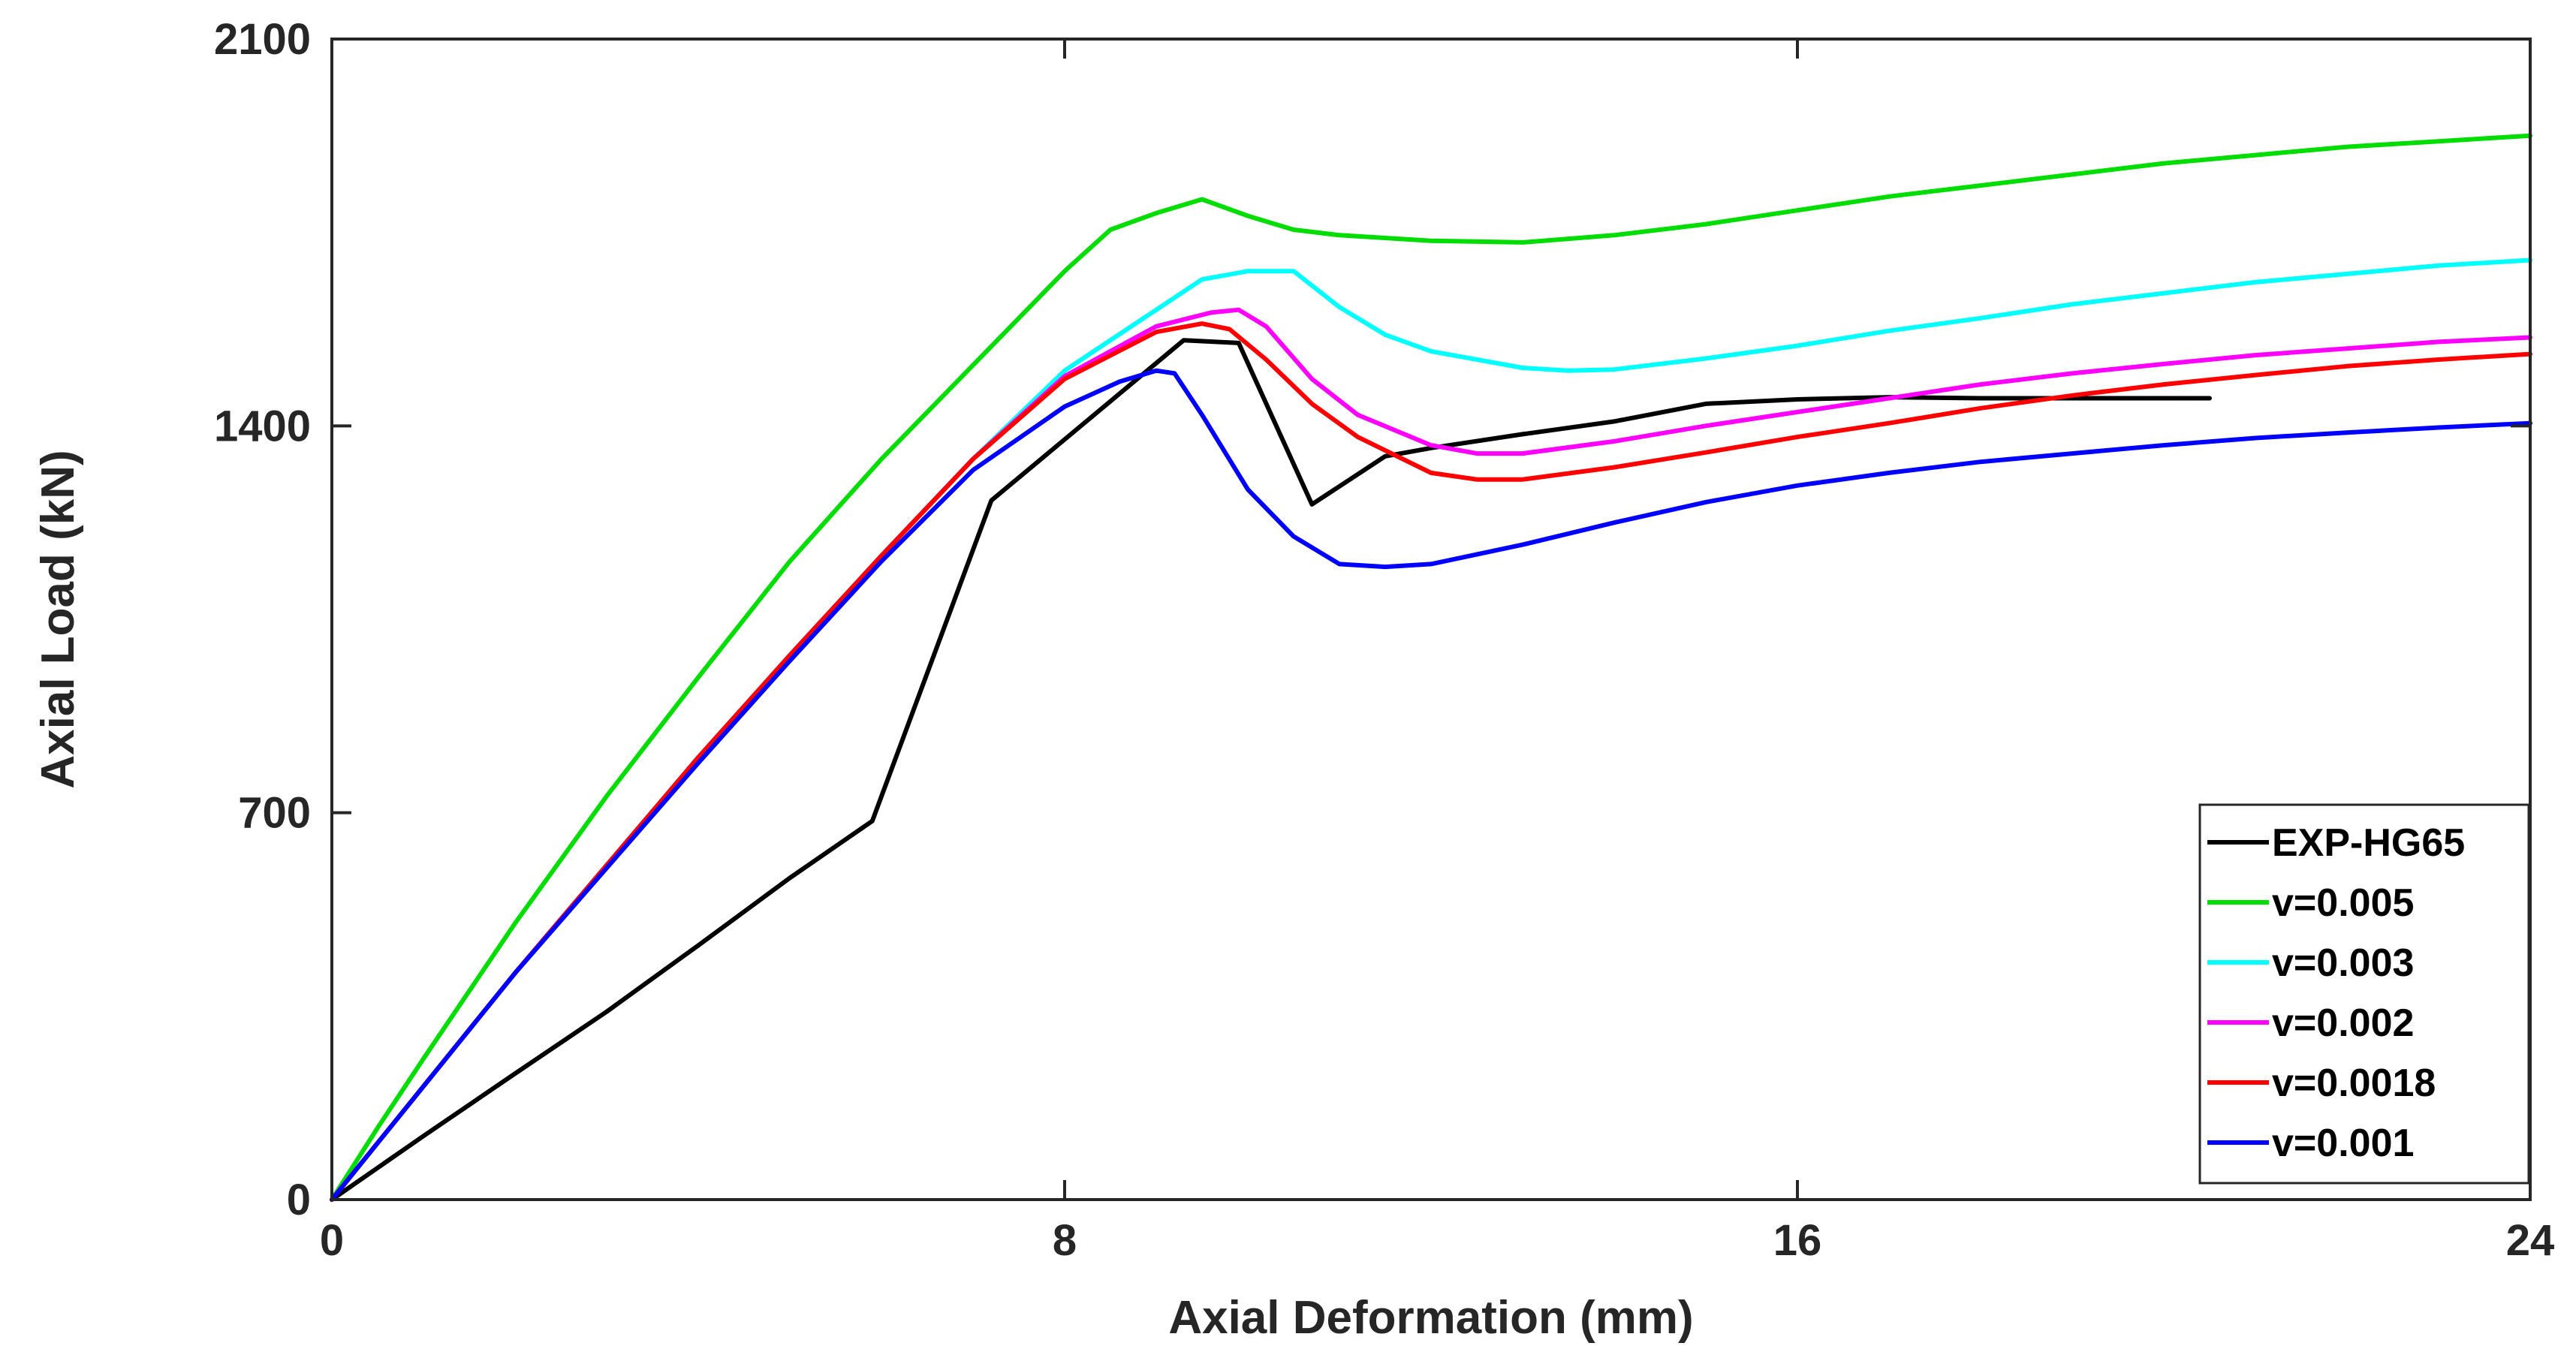  What do you see at coordinates (2343, 903) in the screenshot?
I see `legend-label: v=0.005` at bounding box center [2343, 903].